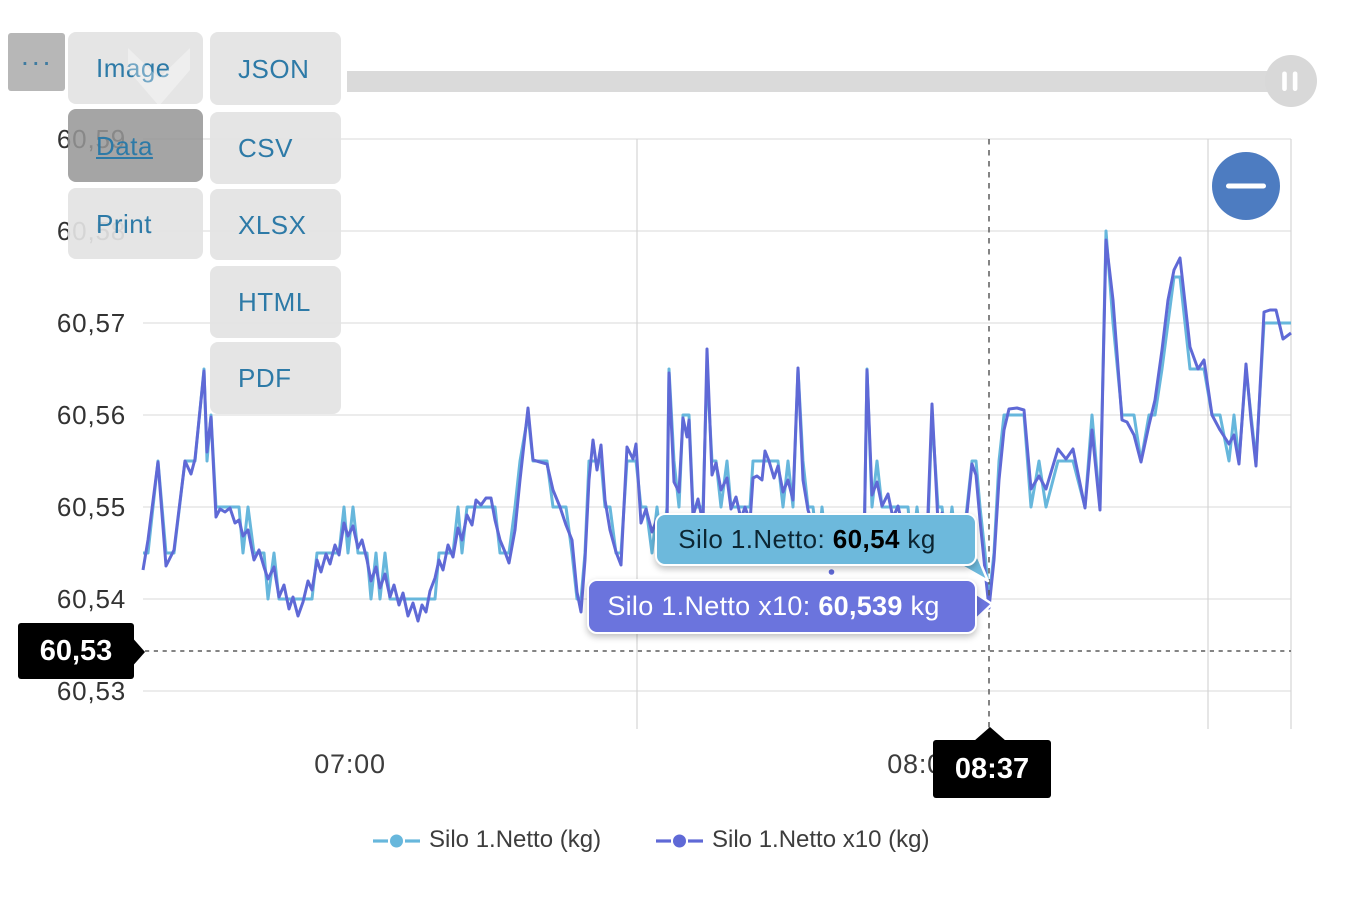 The width and height of the screenshot is (1350, 900). What do you see at coordinates (91, 599) in the screenshot?
I see `svg-text: 60,54` at bounding box center [91, 599].